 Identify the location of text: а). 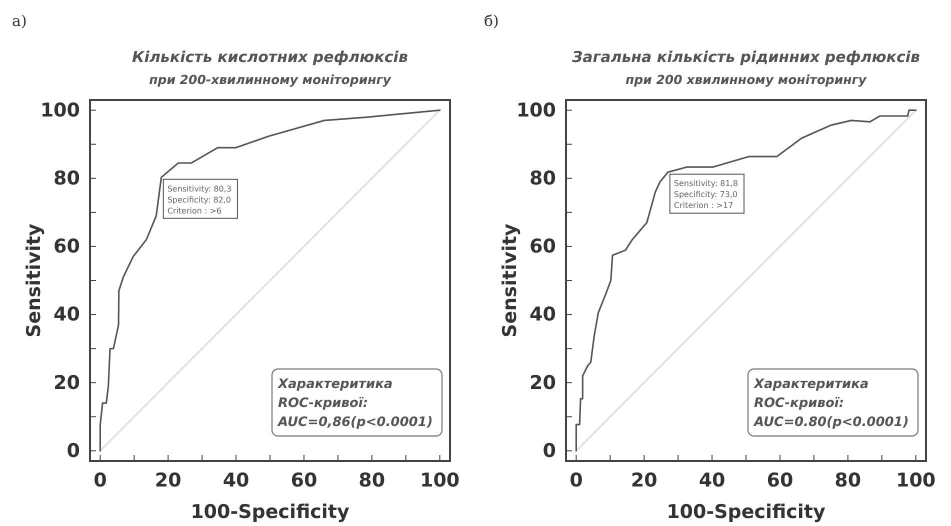
(19, 21).